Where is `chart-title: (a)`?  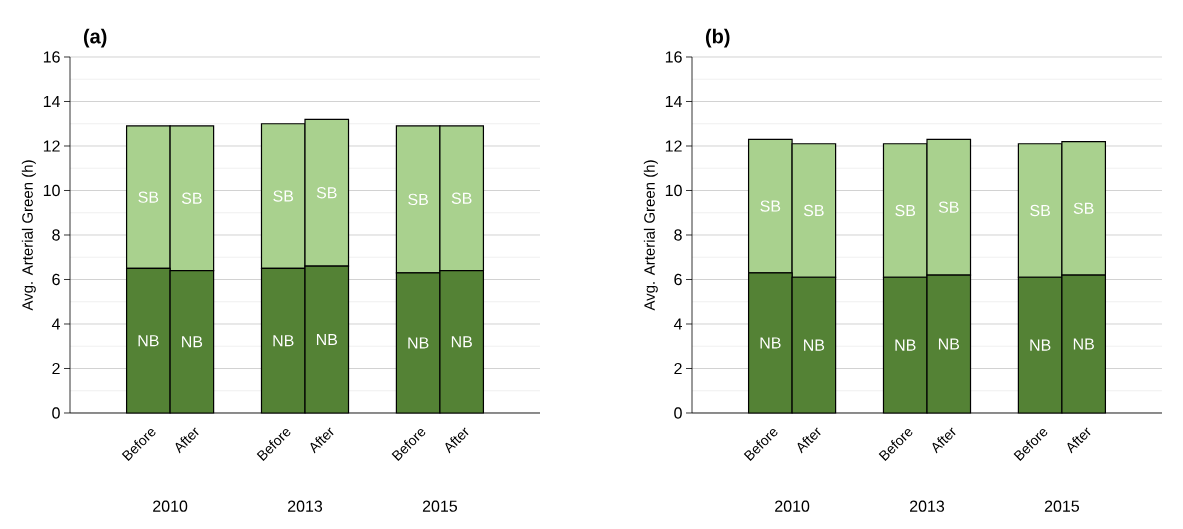
chart-title: (a) is located at coordinates (95, 38).